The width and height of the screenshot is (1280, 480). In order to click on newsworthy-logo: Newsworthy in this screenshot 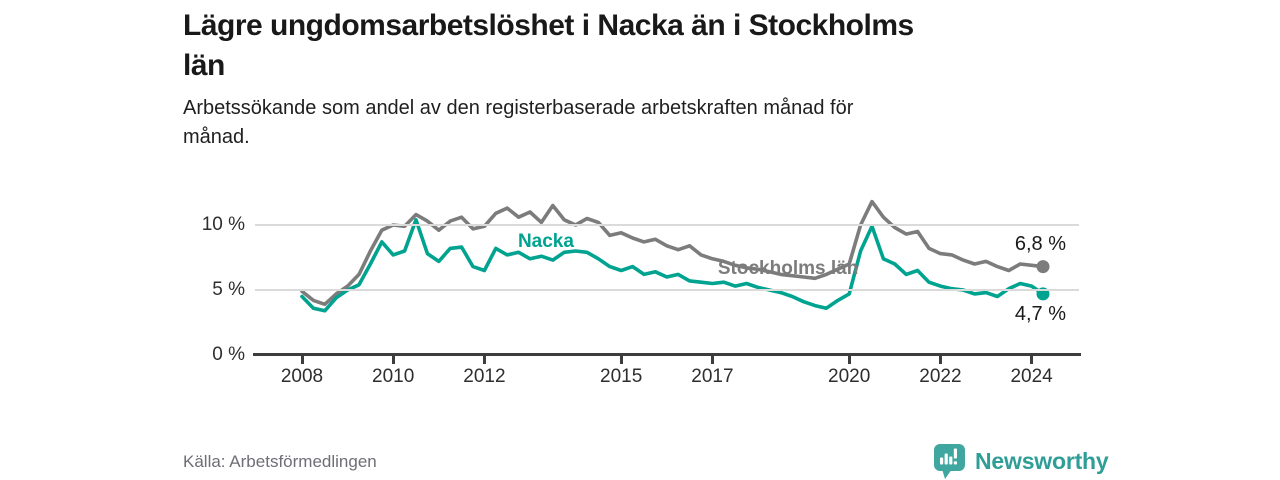, I will do `click(1021, 461)`.